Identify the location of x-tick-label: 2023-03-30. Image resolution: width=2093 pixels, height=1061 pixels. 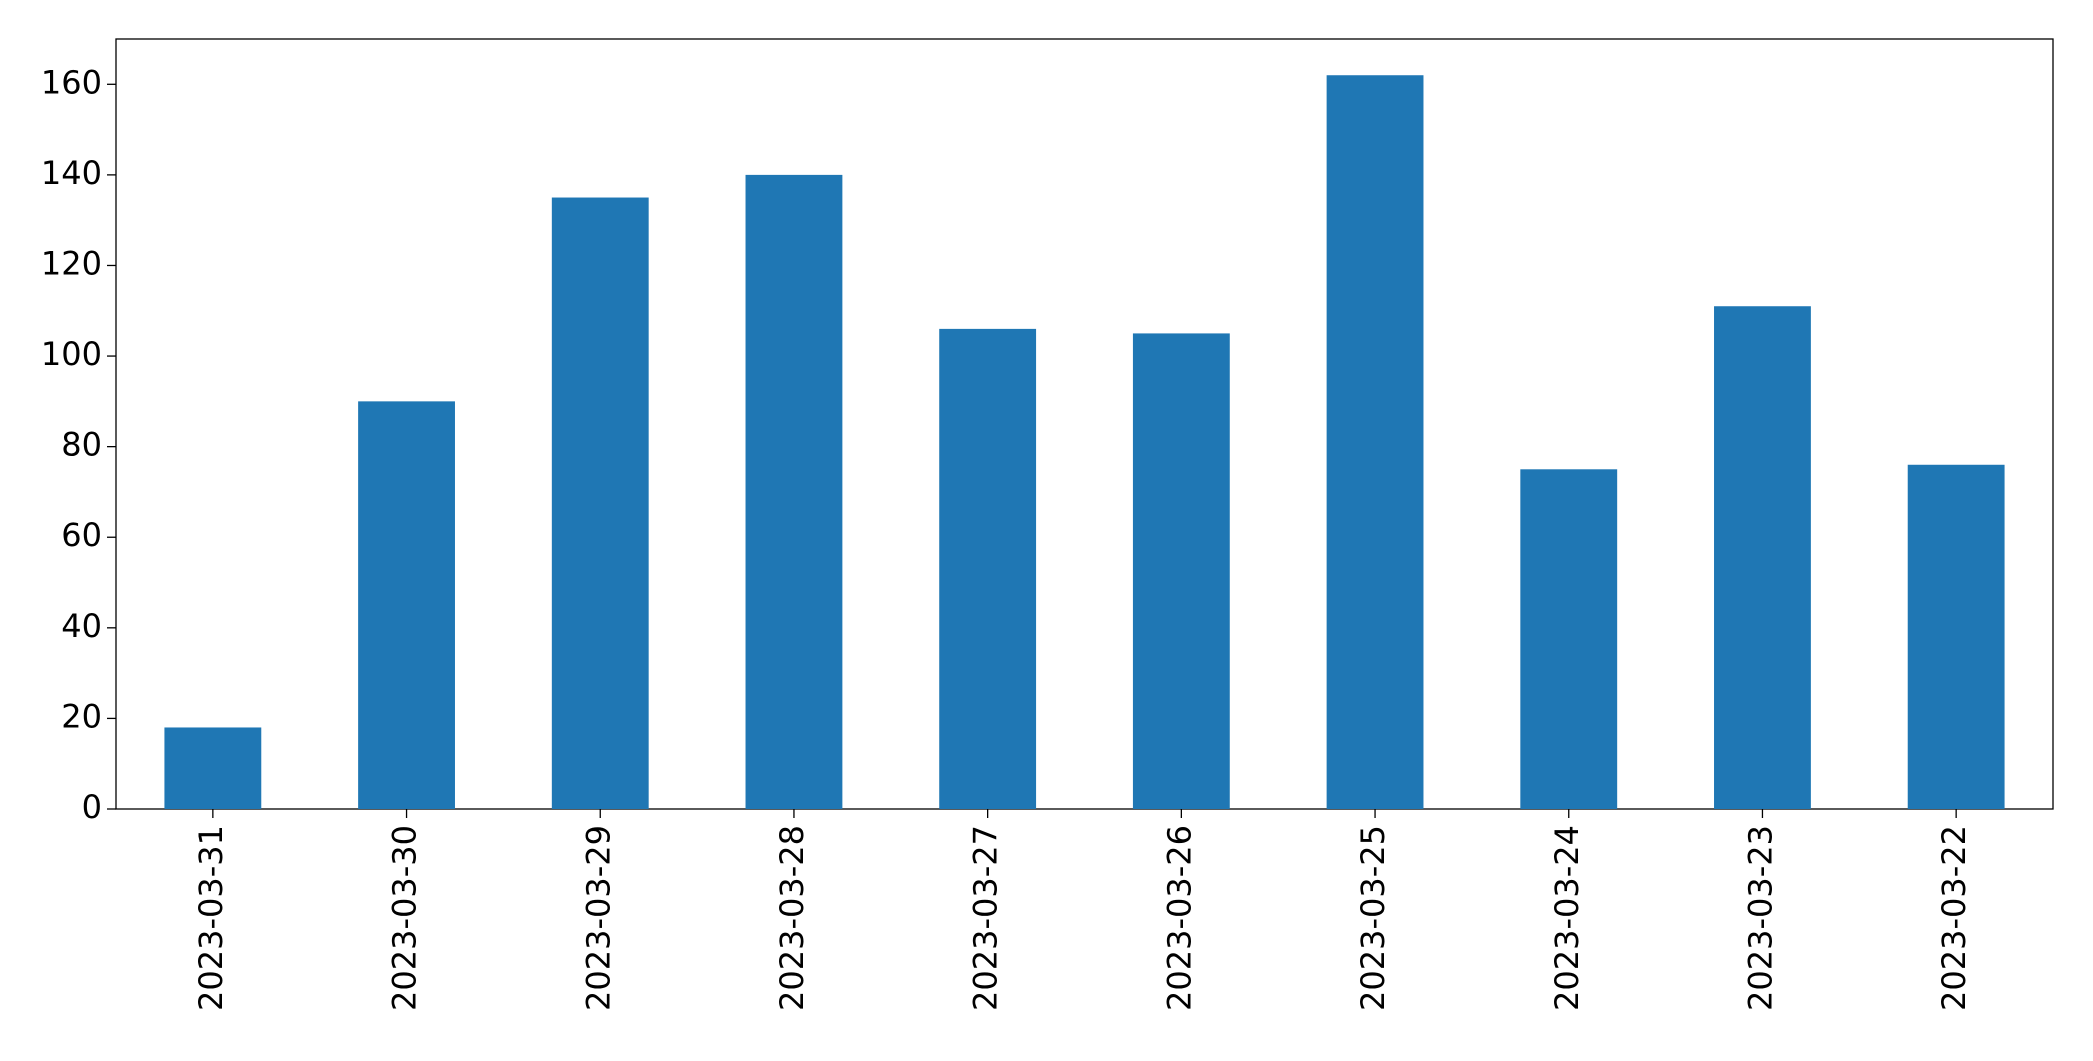
(405, 918).